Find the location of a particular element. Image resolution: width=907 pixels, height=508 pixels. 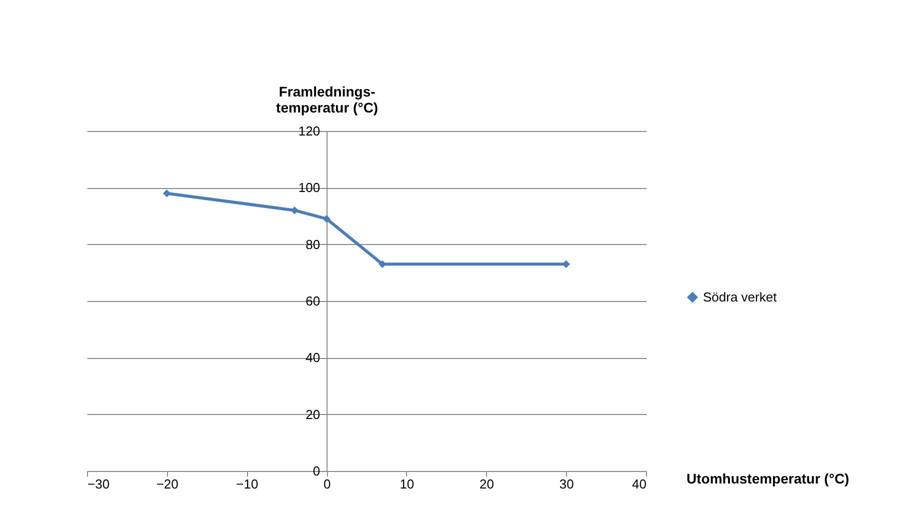

x-axis-title: Utomhustemperatur (°C) is located at coordinates (768, 478).